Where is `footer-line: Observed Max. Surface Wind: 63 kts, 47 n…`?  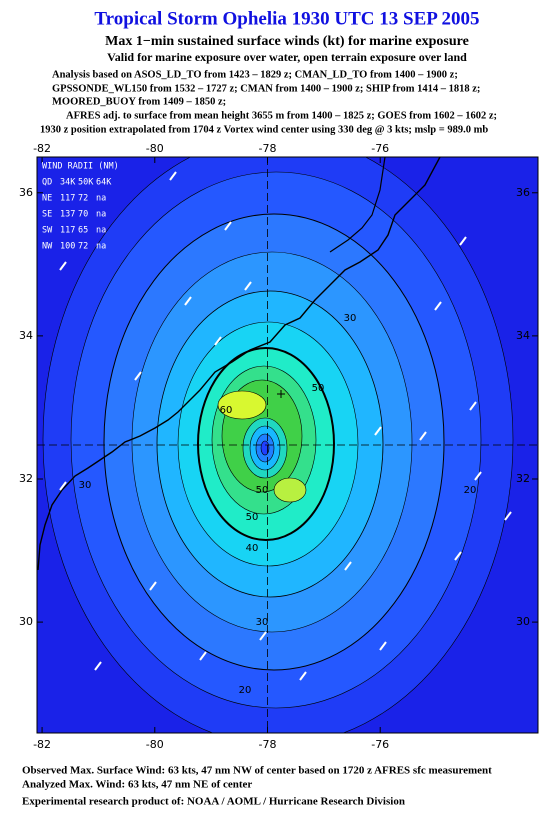 footer-line: Observed Max. Surface Wind: 63 kts, 47 n… is located at coordinates (257, 771).